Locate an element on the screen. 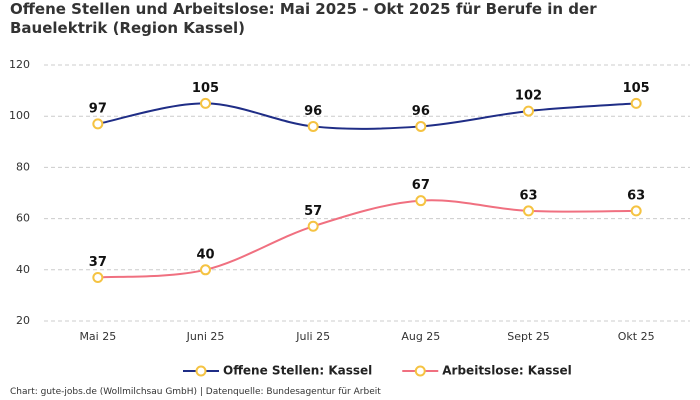 This screenshot has height=400, width=700. data-label: 57 is located at coordinates (313, 211).